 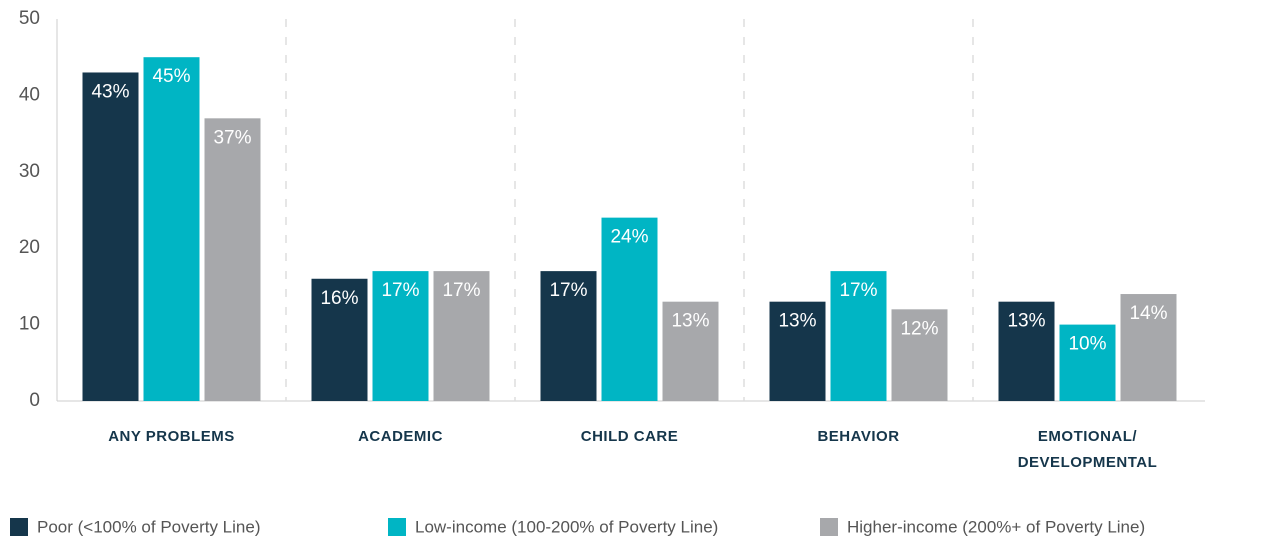 What do you see at coordinates (29, 18) in the screenshot?
I see `y-tick-label: 50` at bounding box center [29, 18].